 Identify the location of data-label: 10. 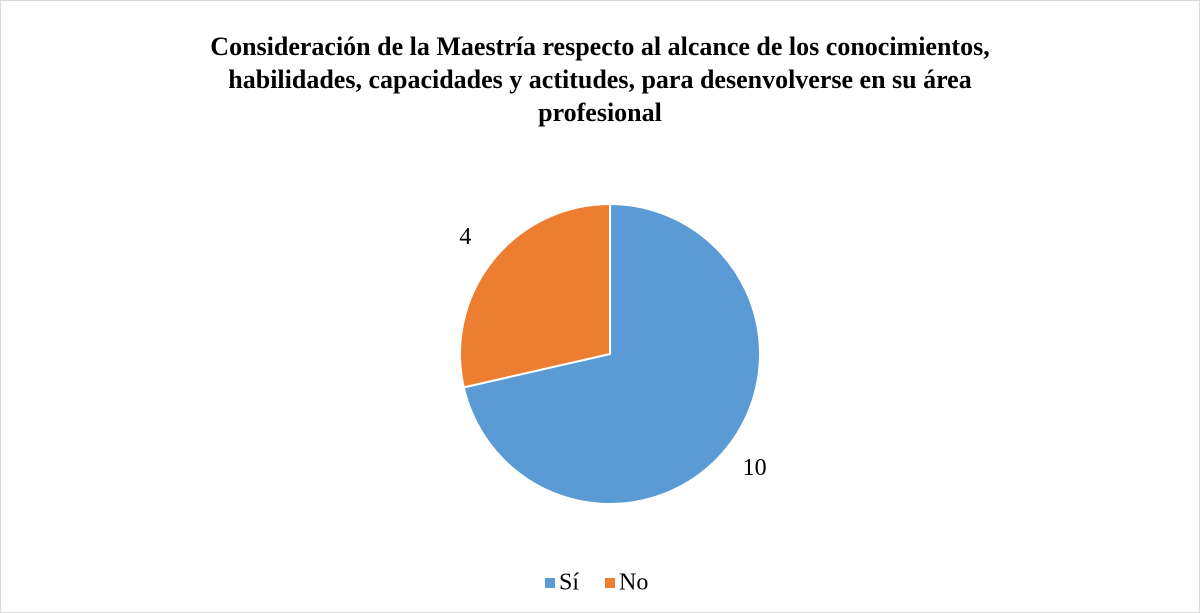
(755, 468).